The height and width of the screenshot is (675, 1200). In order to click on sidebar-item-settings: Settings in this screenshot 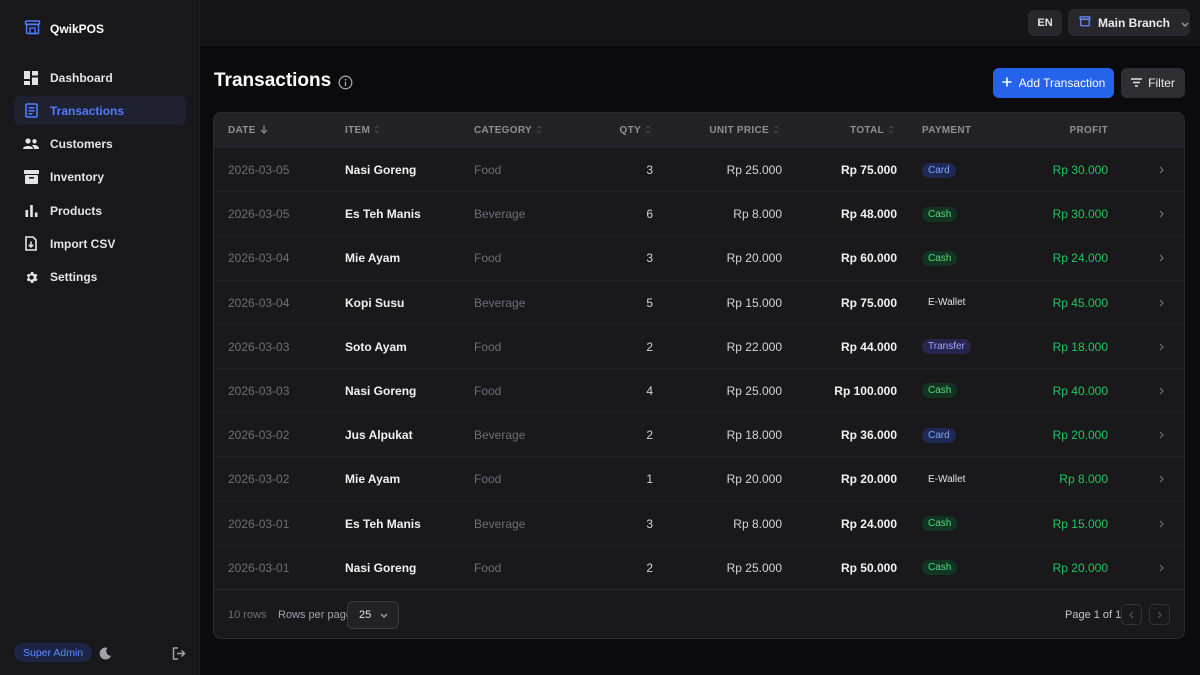, I will do `click(100, 277)`.